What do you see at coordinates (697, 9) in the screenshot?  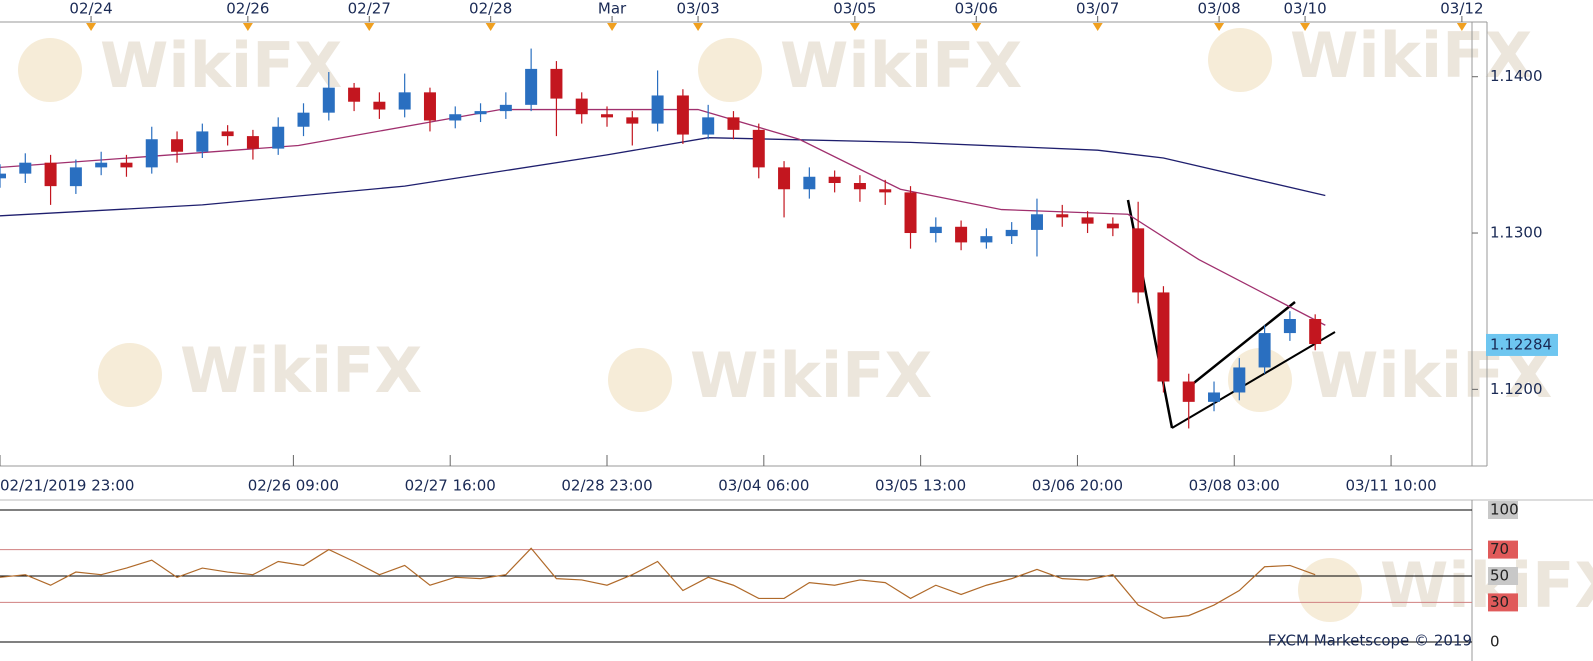 I see `top-x-tick-label: 03/03` at bounding box center [697, 9].